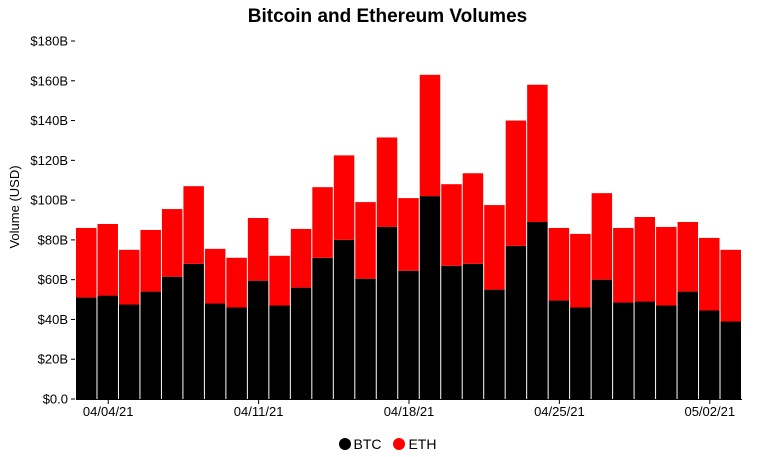  I want to click on bar-btc-04/27/21, so click(602, 339).